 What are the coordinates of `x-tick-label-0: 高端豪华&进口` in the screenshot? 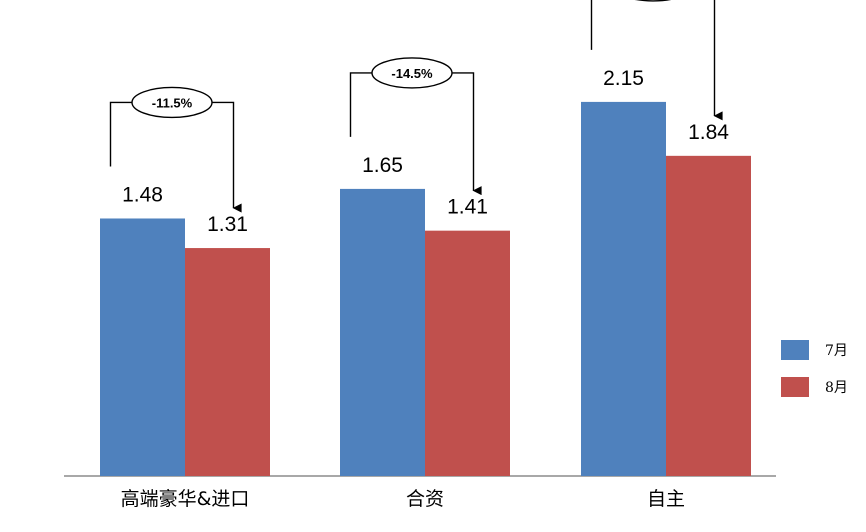 It's located at (185, 499).